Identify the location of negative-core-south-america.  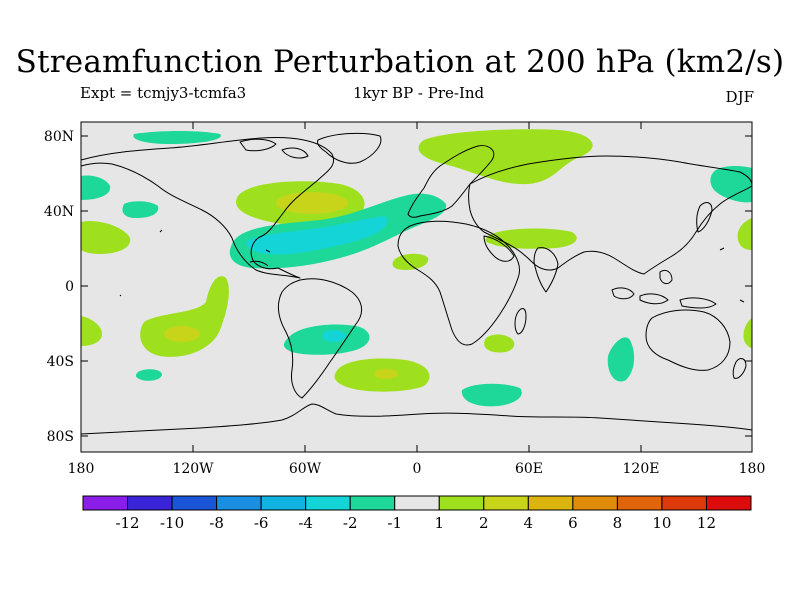
(334, 336).